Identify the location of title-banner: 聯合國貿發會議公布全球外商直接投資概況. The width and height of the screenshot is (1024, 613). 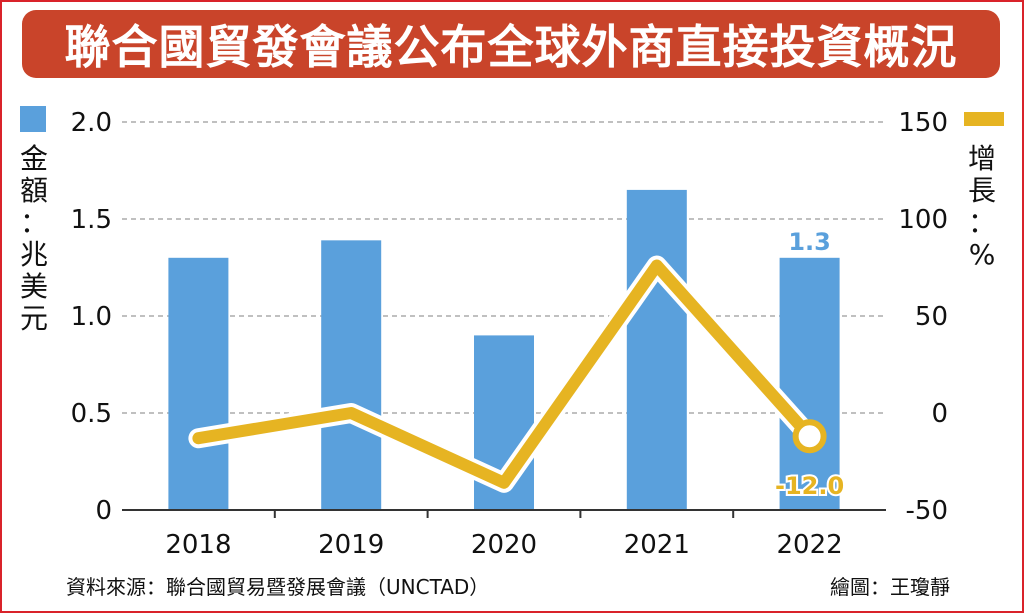
(511, 44).